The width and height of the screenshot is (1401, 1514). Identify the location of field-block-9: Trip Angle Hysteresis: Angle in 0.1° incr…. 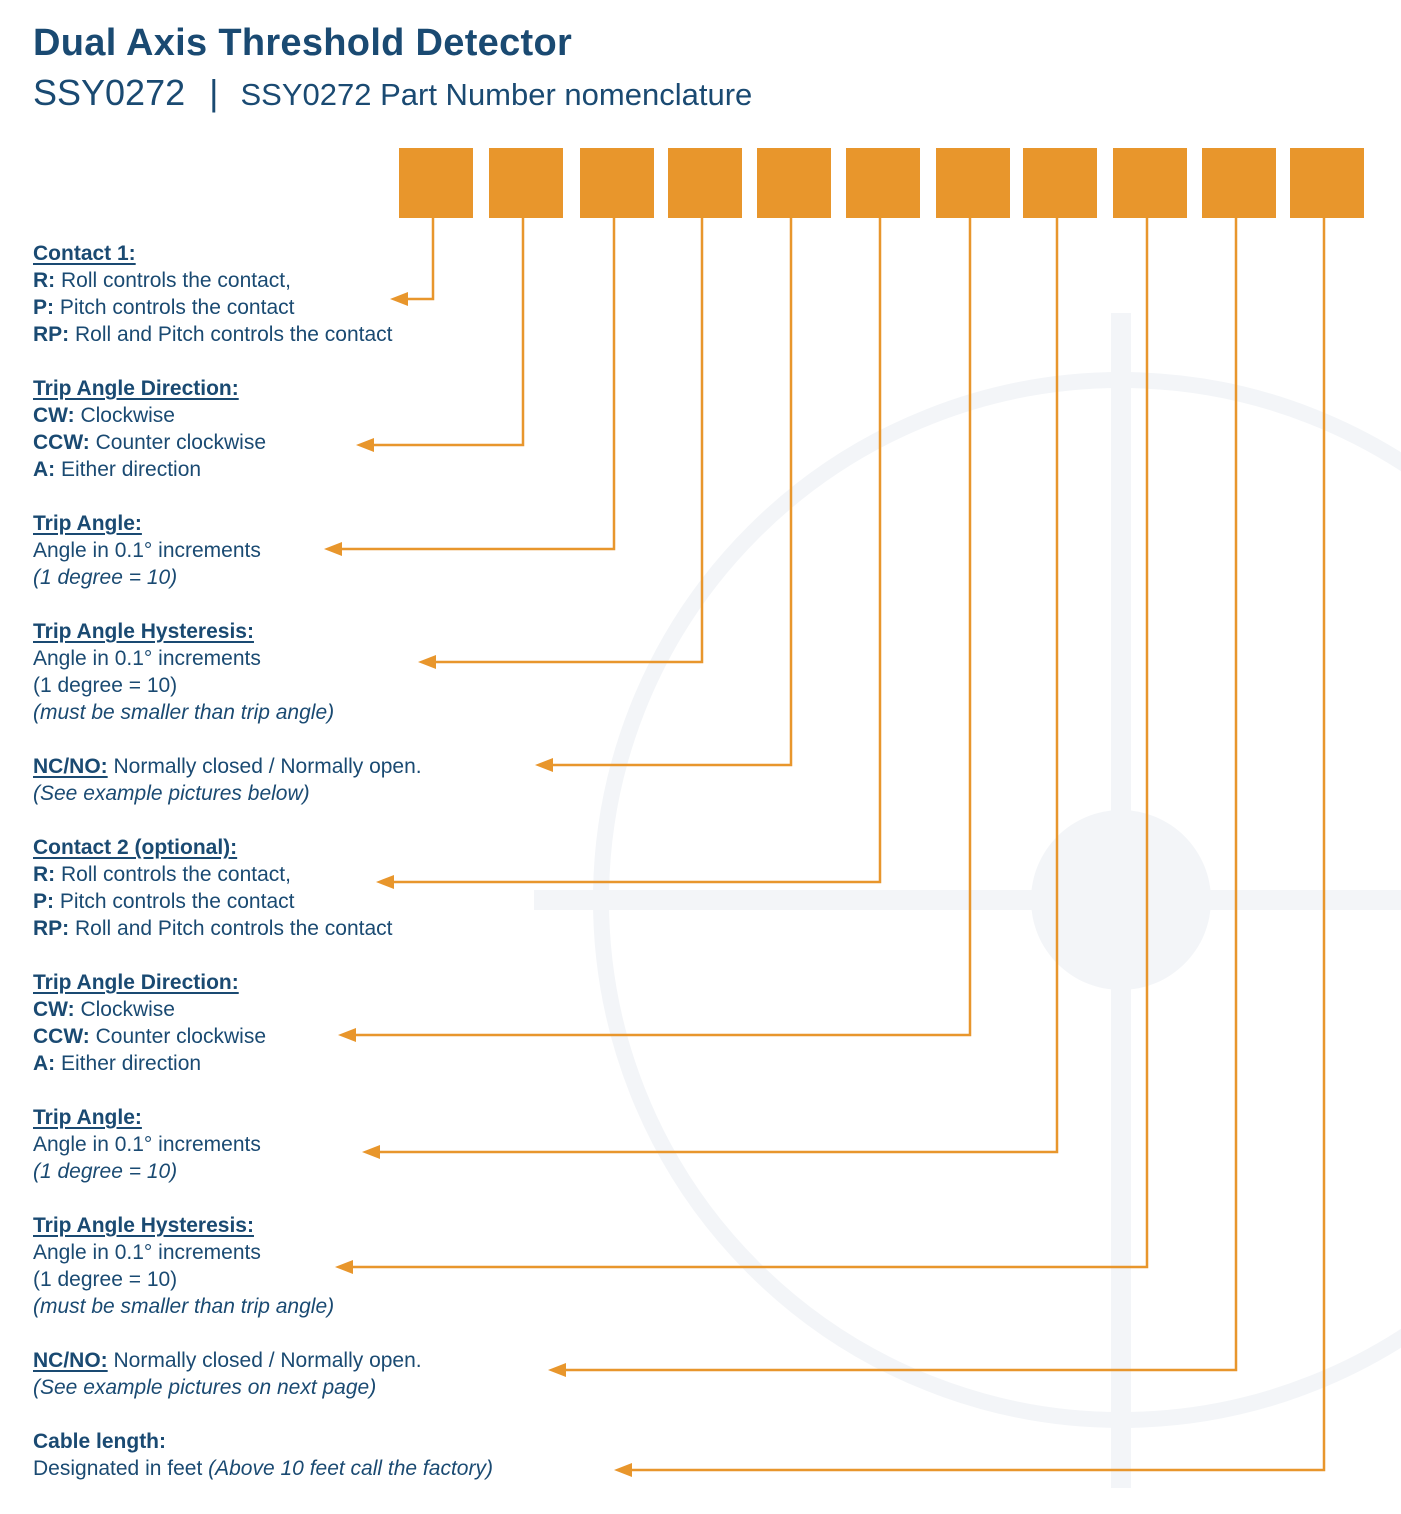
(183, 1266).